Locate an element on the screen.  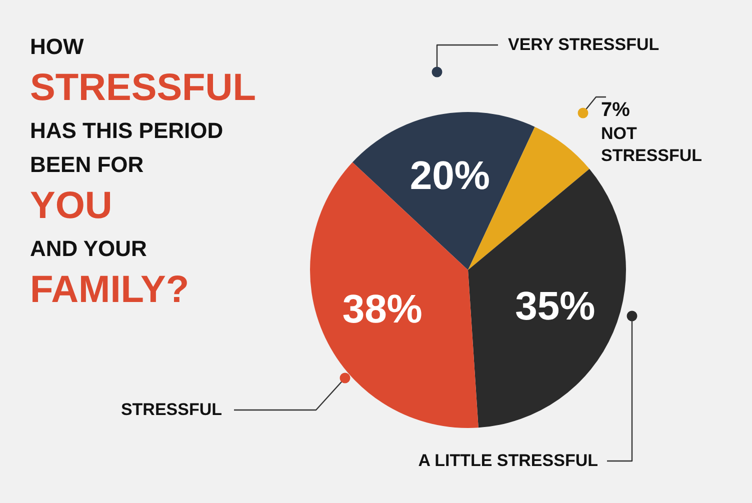
pie-slice is located at coordinates (443, 191).